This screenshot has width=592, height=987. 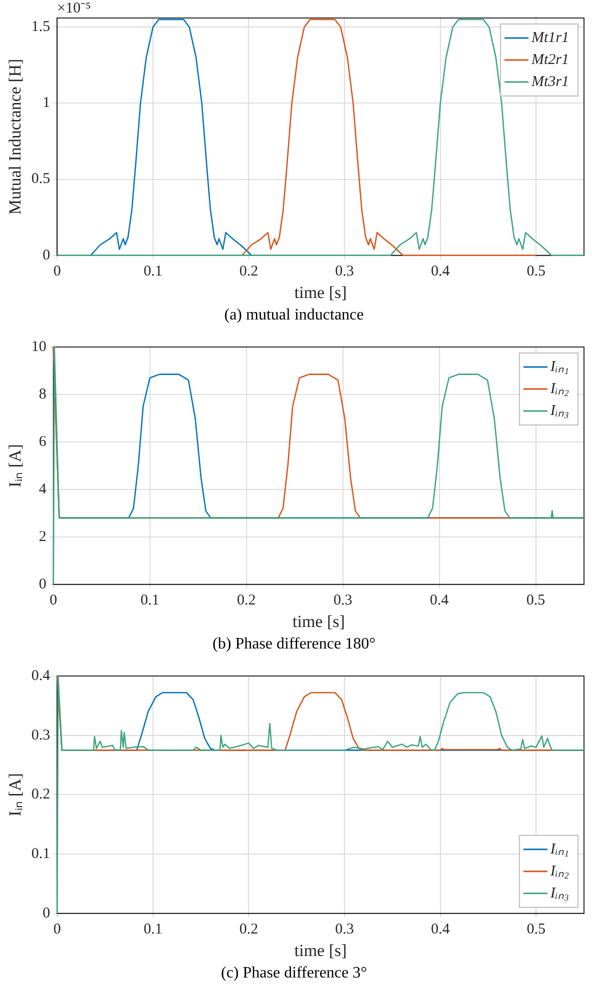 What do you see at coordinates (549, 38) in the screenshot?
I see `legend-label: Mt1r1` at bounding box center [549, 38].